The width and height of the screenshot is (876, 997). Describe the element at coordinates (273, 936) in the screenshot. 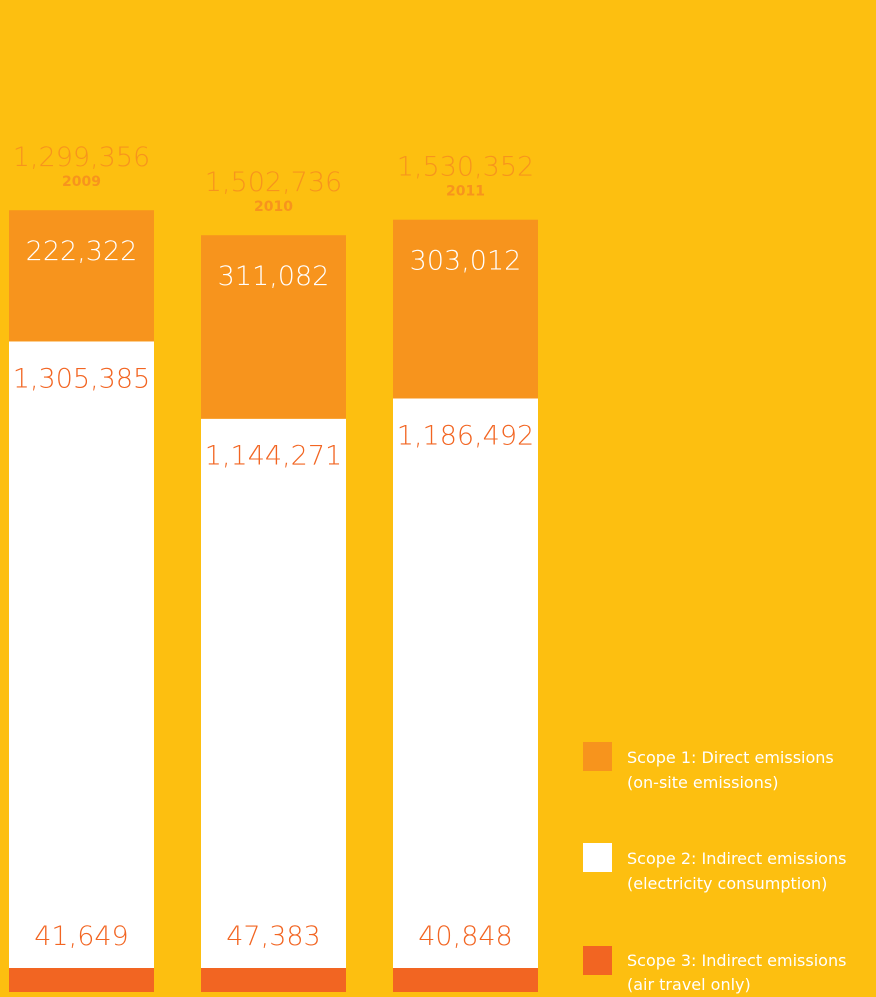

I see `label-scope3-2010: 47,383` at that location.